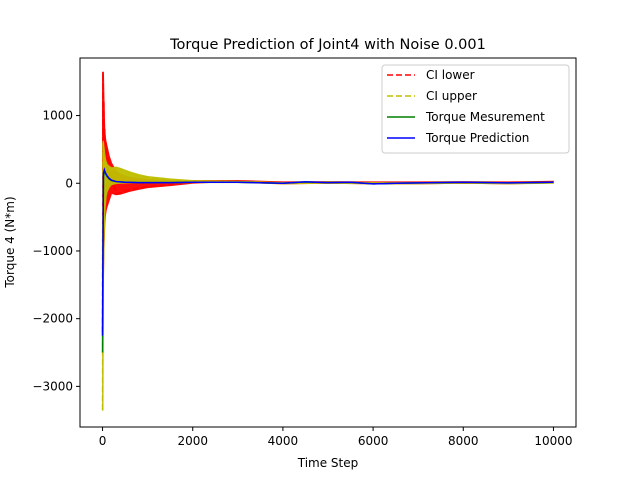 The height and width of the screenshot is (480, 640). Describe the element at coordinates (336, 437) in the screenshot. I see `x-axis: 0 2000 4000 6000 8000 10000` at that location.